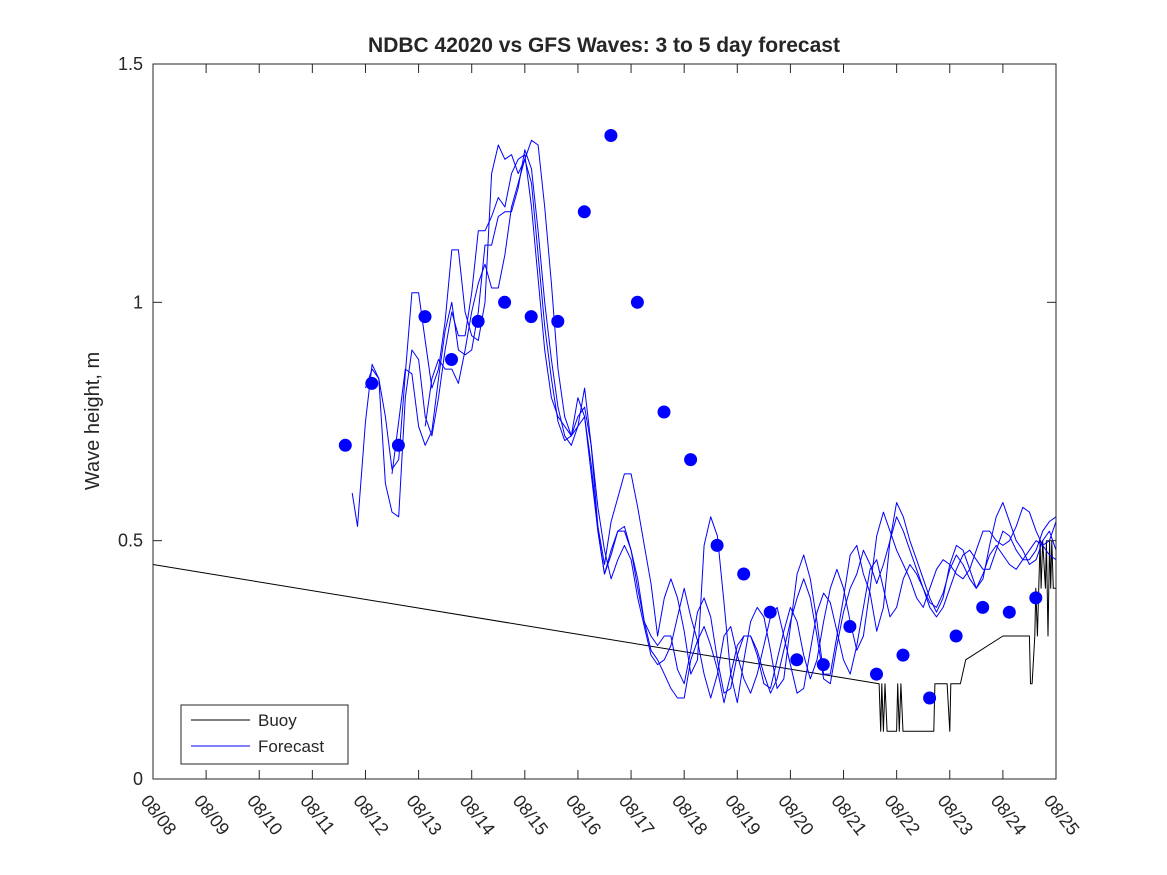 The width and height of the screenshot is (1167, 875). What do you see at coordinates (291, 746) in the screenshot?
I see `legend-label-forecast: Forecast` at bounding box center [291, 746].